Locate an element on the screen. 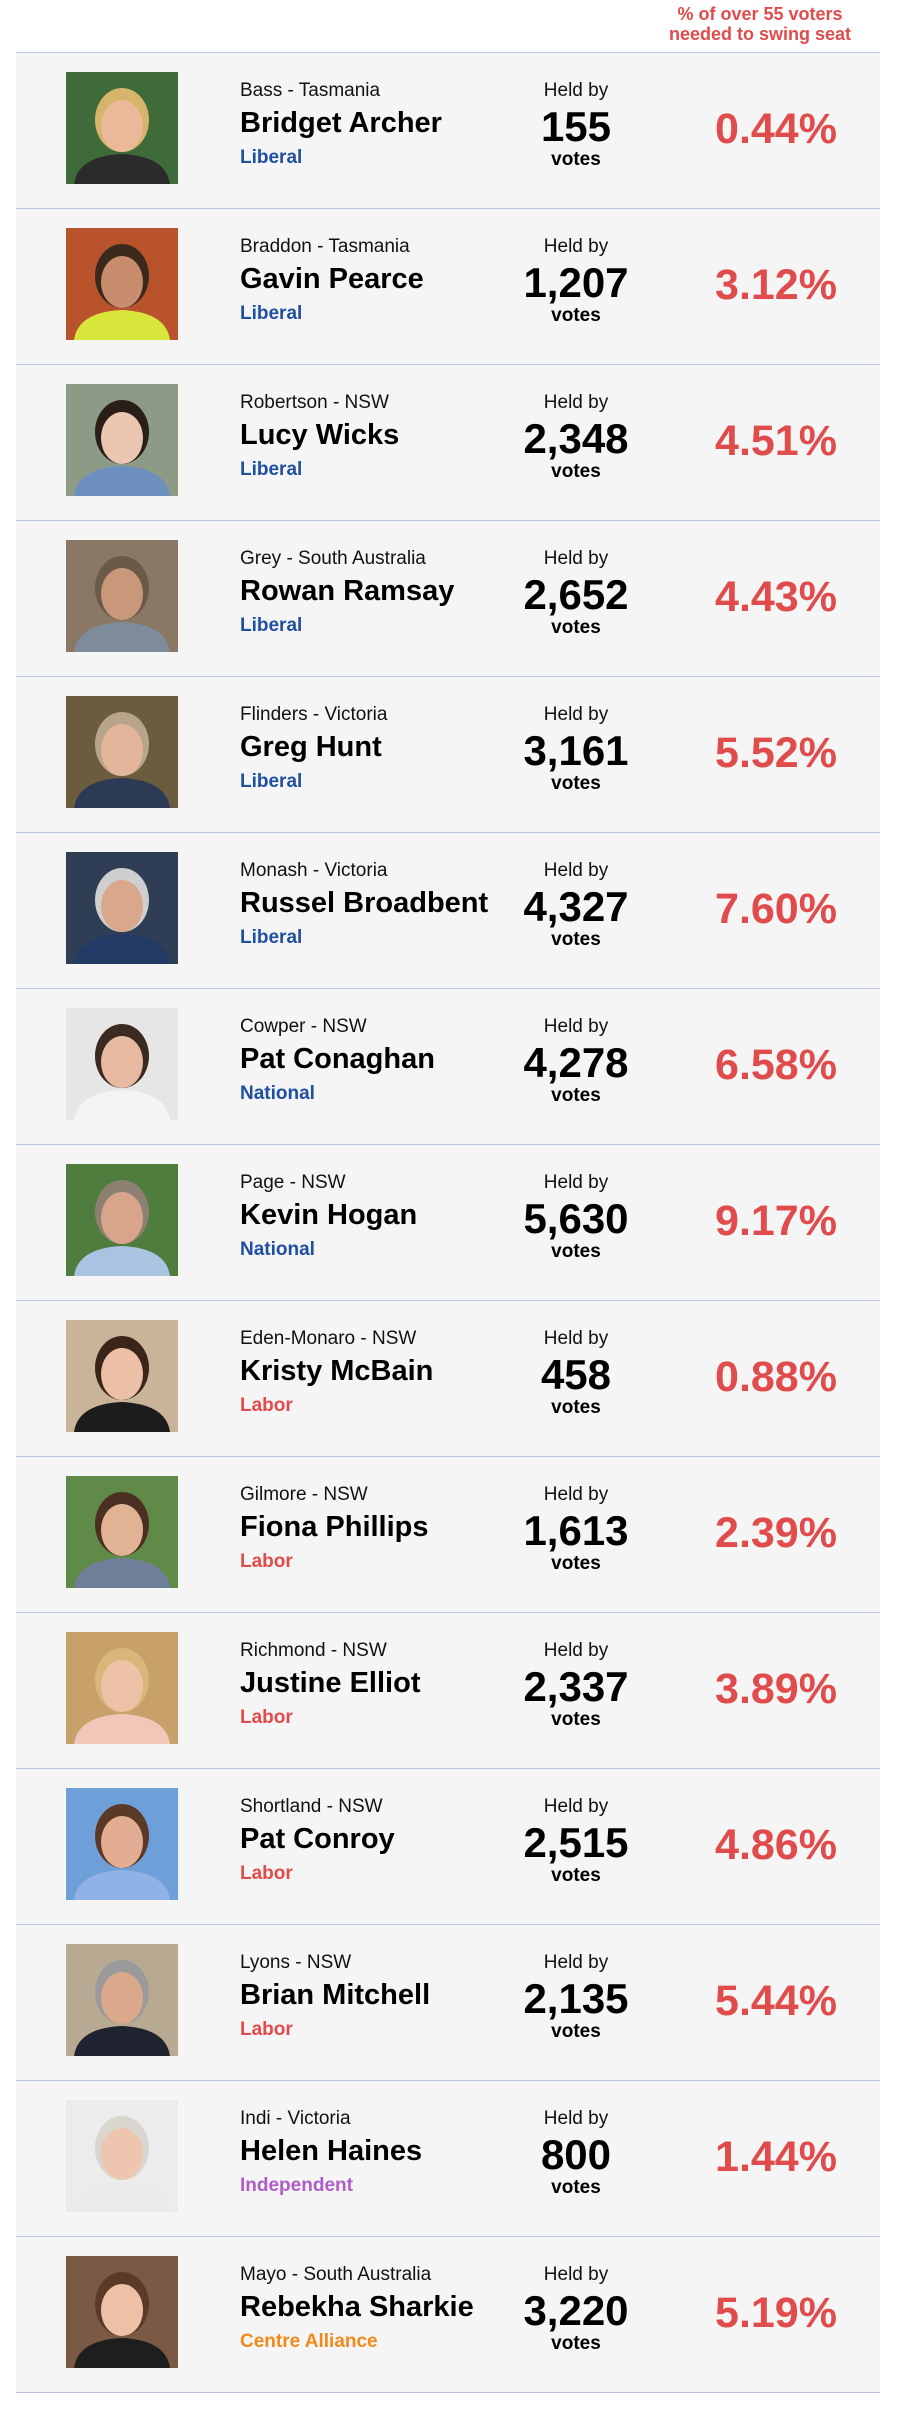 This screenshot has height=2409, width=900. candidate-name: Russel Broadbent is located at coordinates (364, 903).